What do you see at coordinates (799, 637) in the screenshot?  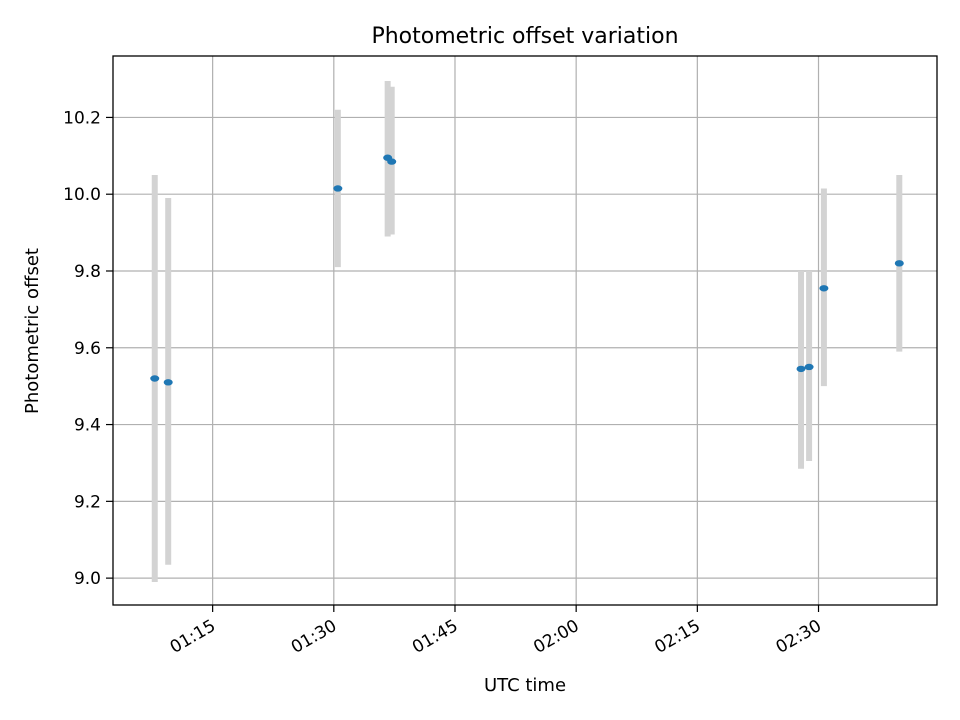 I see `x-tick-label: 02:30` at bounding box center [799, 637].